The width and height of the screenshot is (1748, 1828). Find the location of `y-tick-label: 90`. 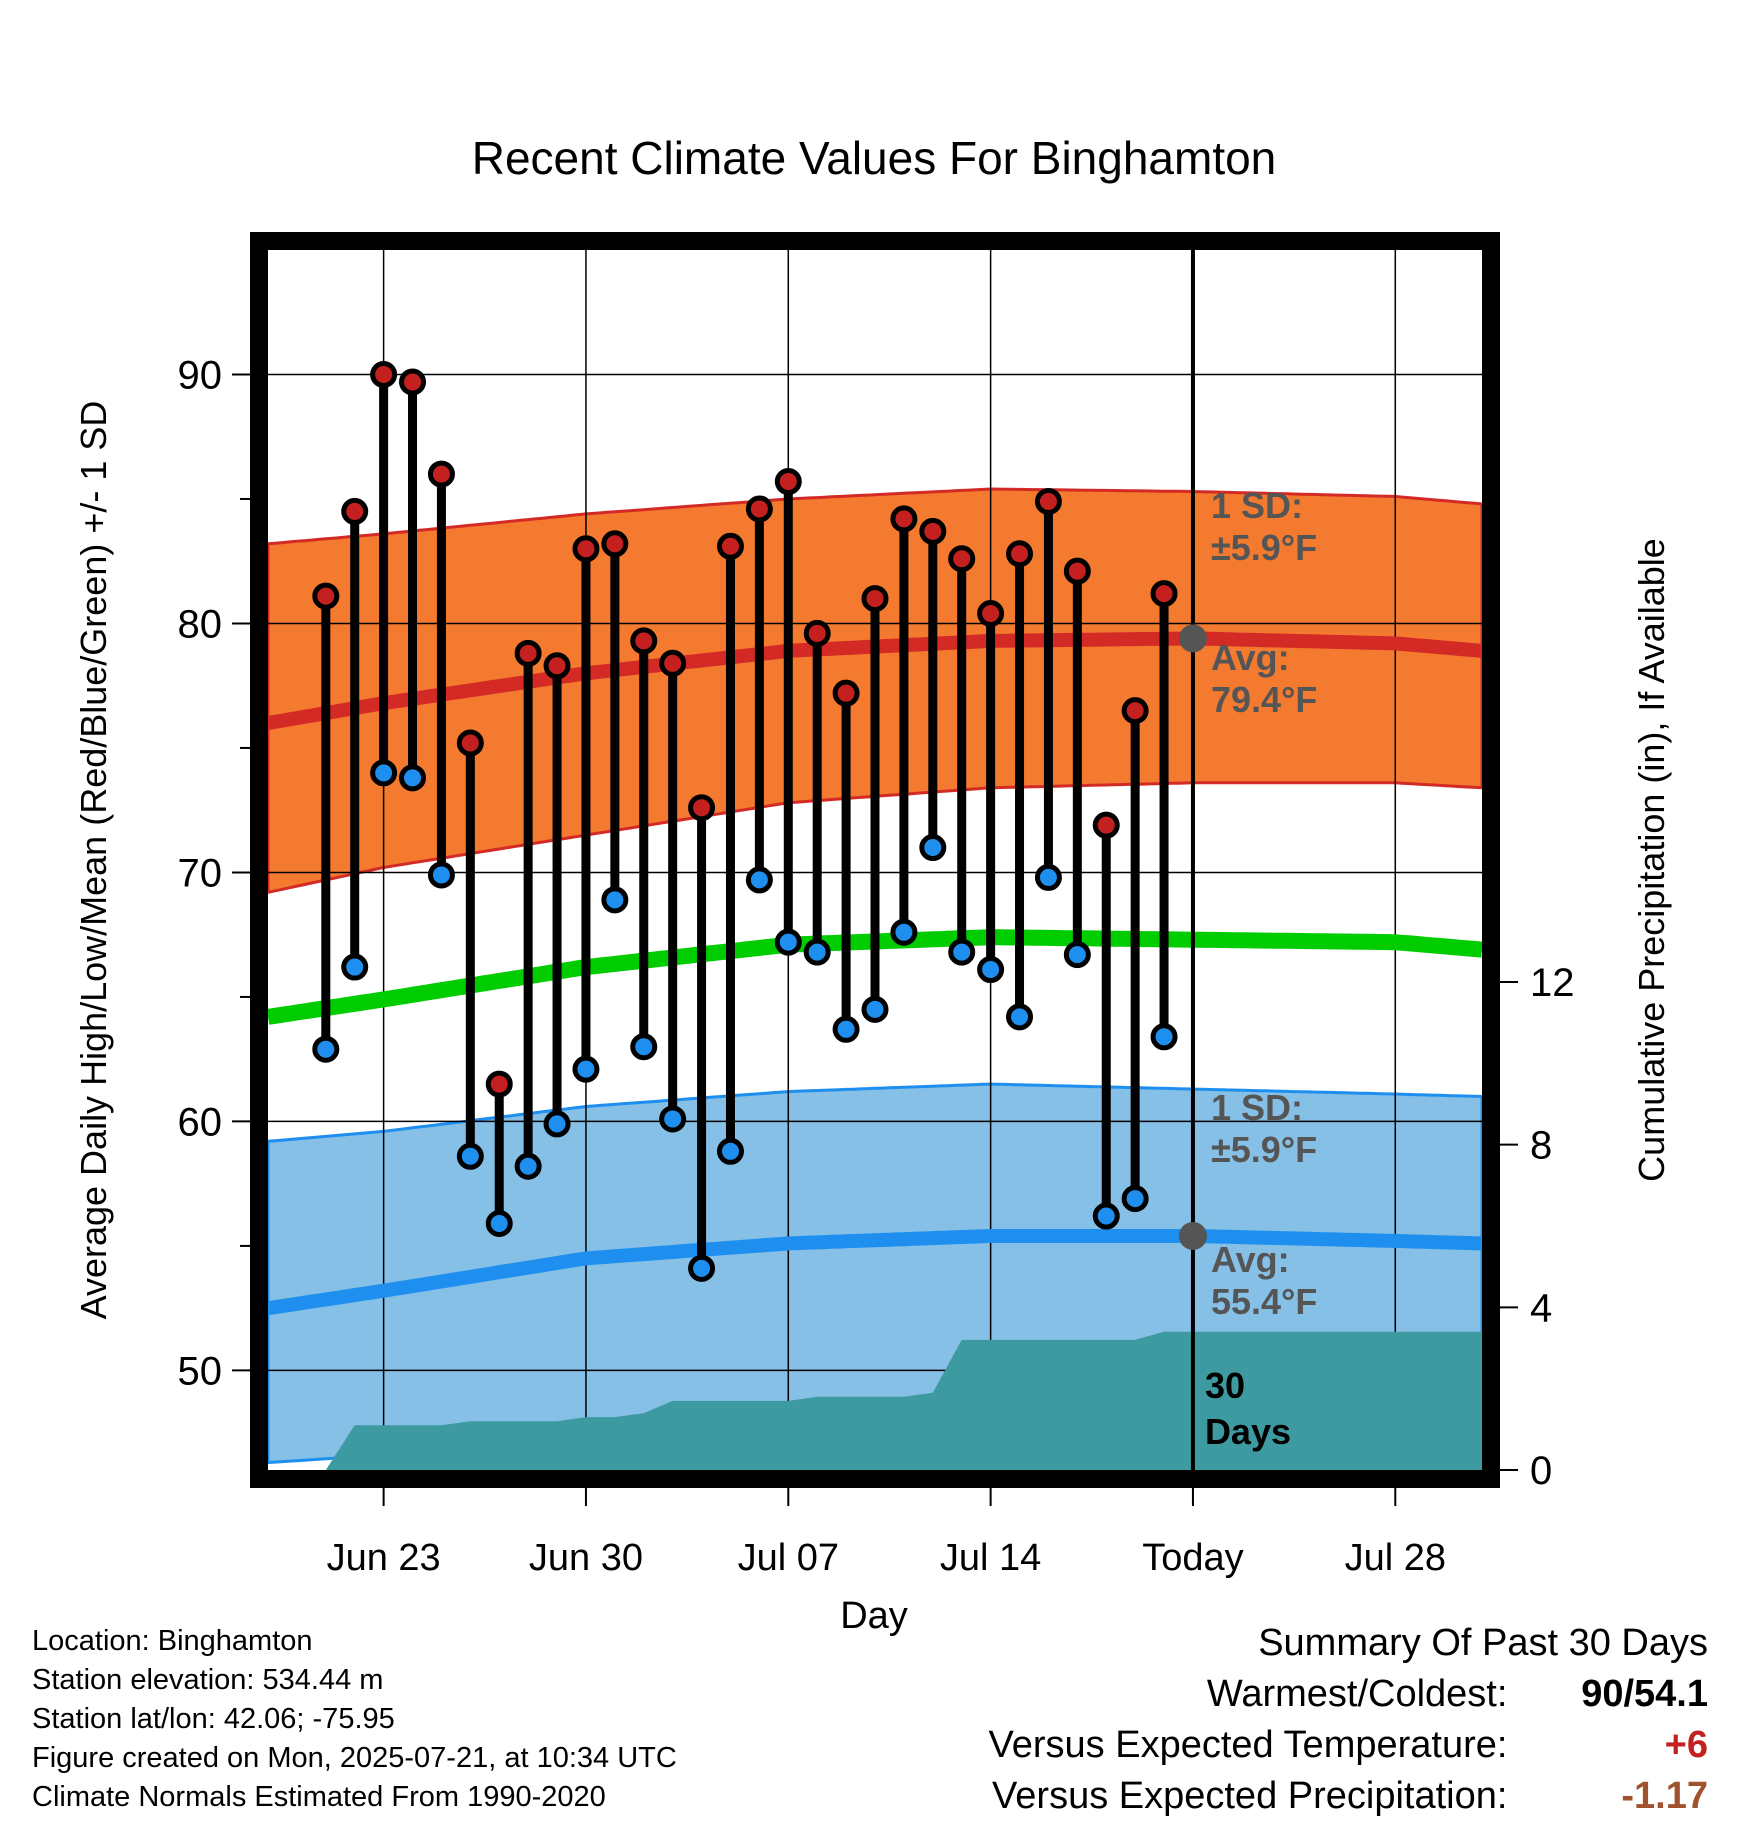

y-tick-label: 90 is located at coordinates (200, 375).